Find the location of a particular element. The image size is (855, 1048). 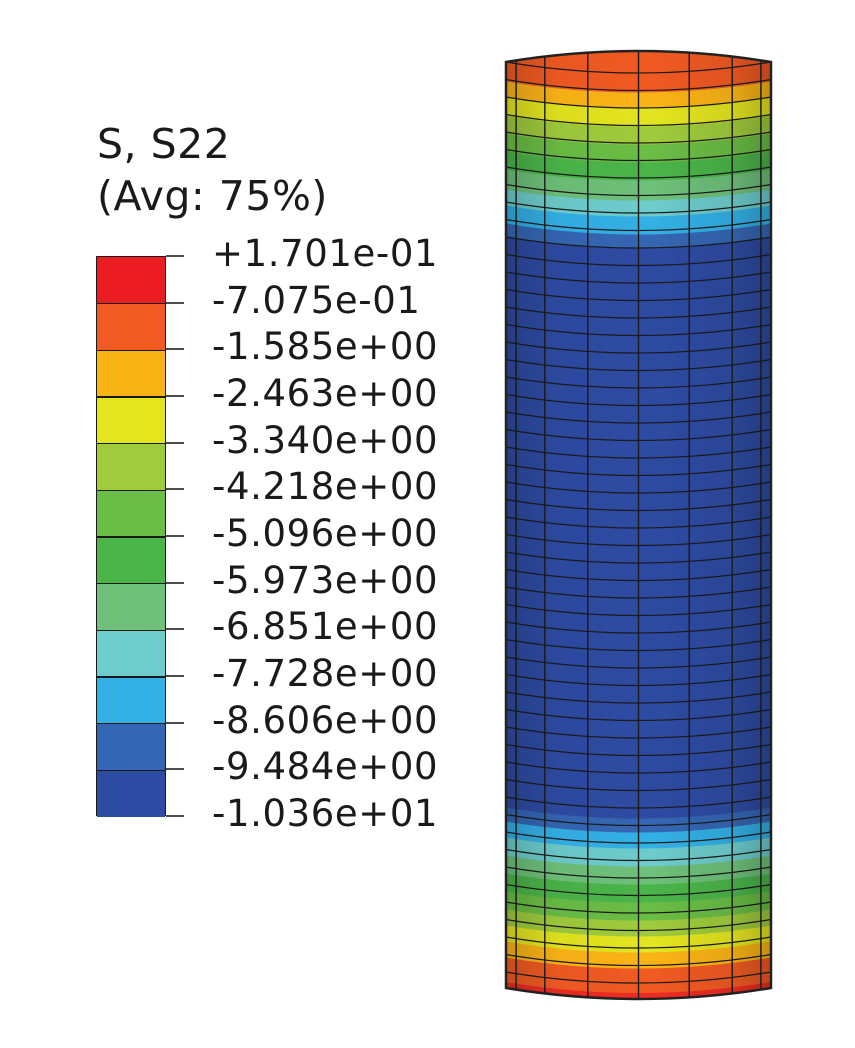

legend-value-label: -5.973e+00 is located at coordinates (325, 580).